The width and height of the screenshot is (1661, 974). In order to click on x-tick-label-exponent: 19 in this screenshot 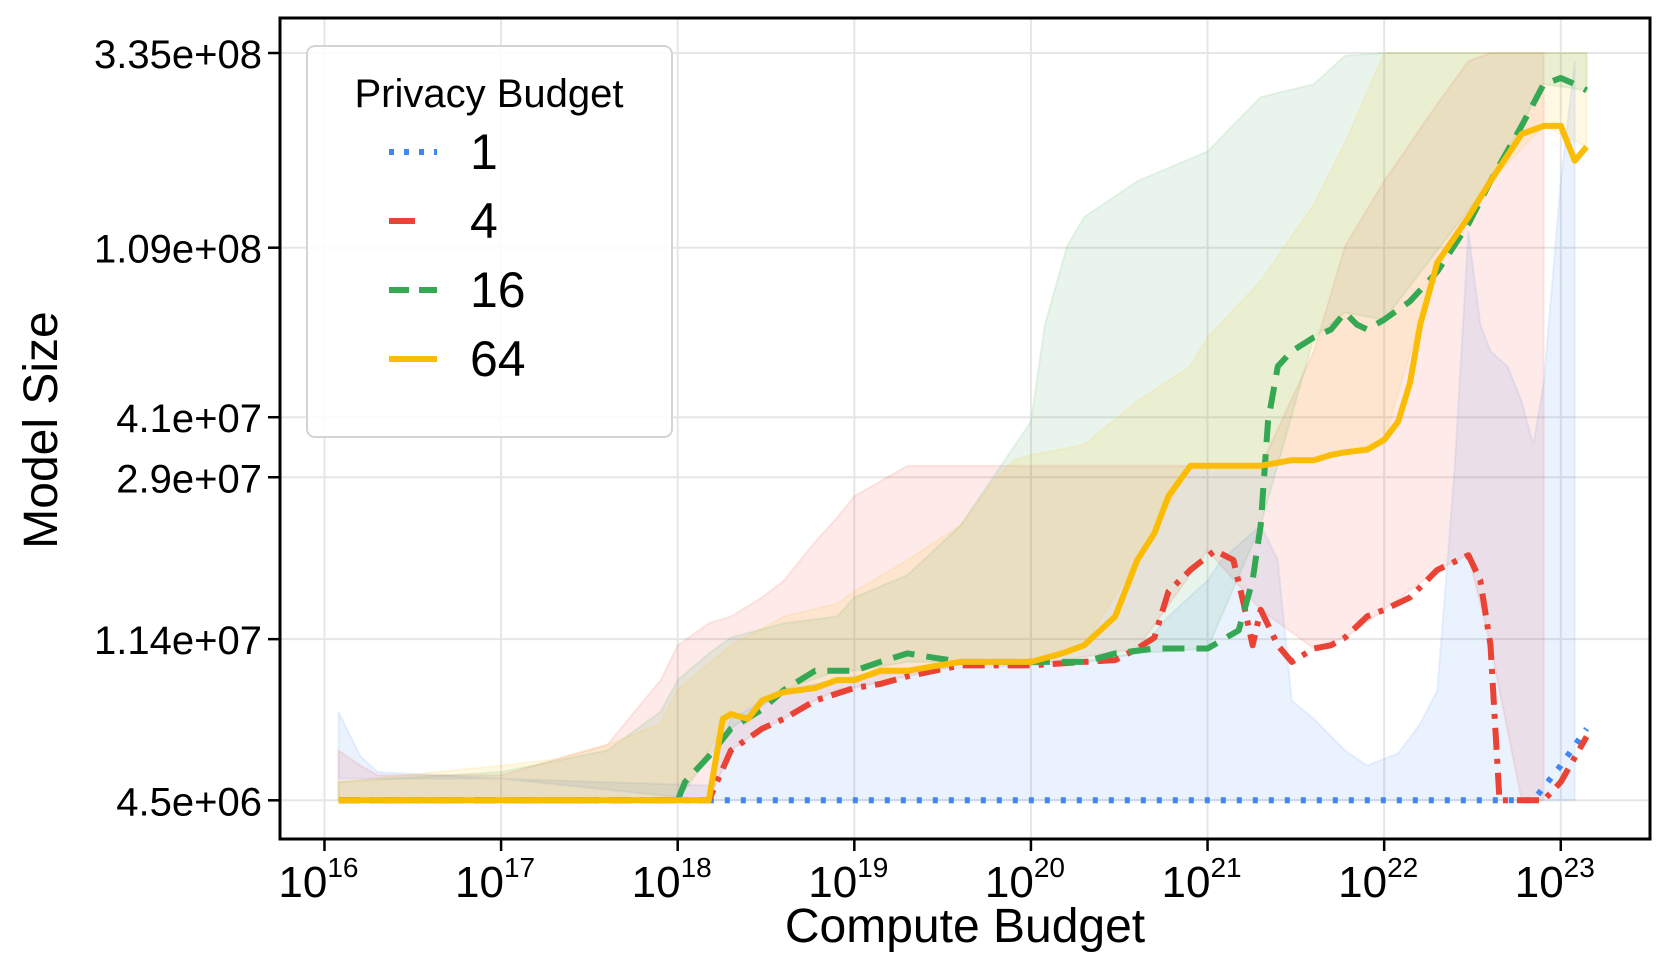, I will do `click(872, 867)`.